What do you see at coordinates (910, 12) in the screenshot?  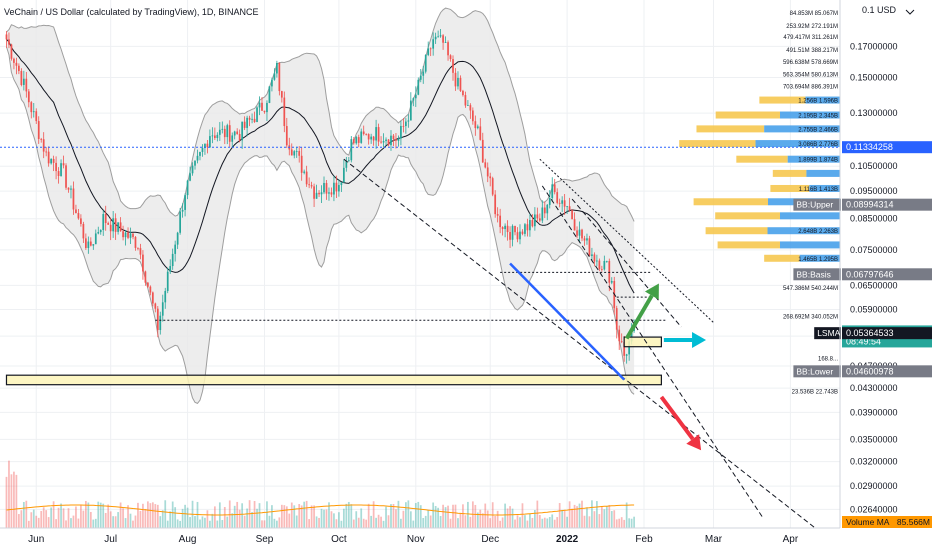 I see `currency-menu-icon` at bounding box center [910, 12].